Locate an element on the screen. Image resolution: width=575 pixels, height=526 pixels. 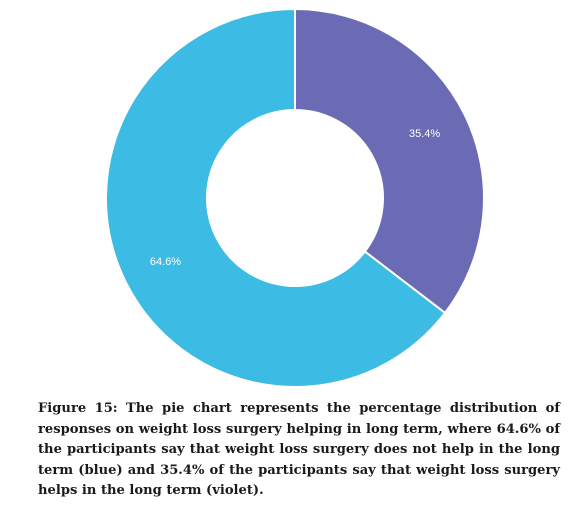
slice-label-blue: 64.6% is located at coordinates (165, 262).